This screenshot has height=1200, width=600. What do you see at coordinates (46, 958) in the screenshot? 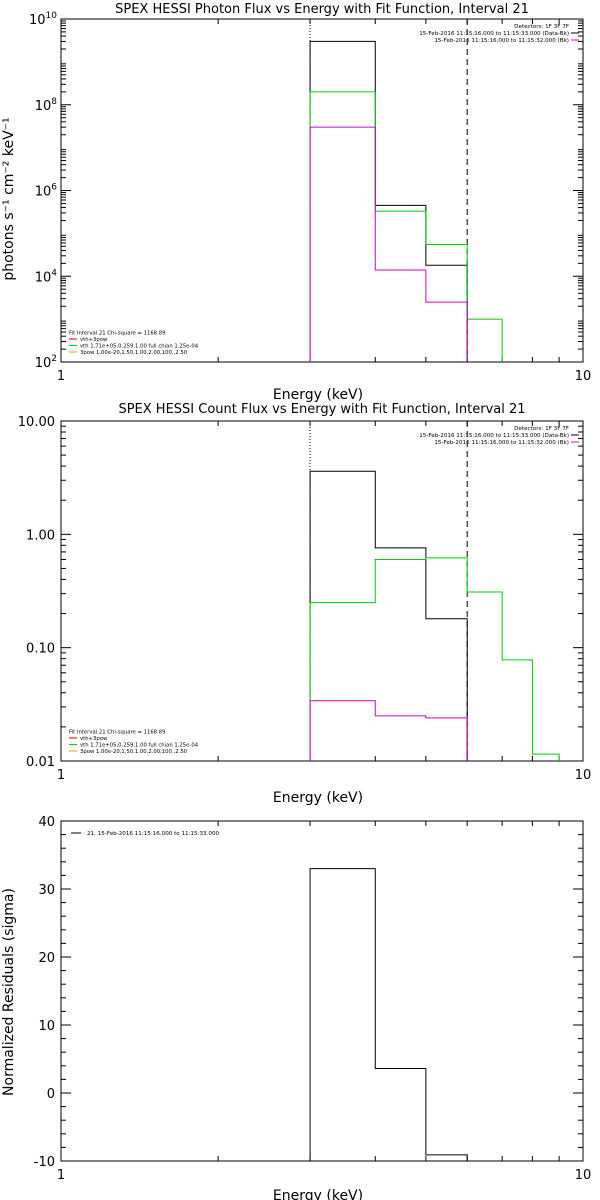
I see `y-tick-label: 20` at bounding box center [46, 958].